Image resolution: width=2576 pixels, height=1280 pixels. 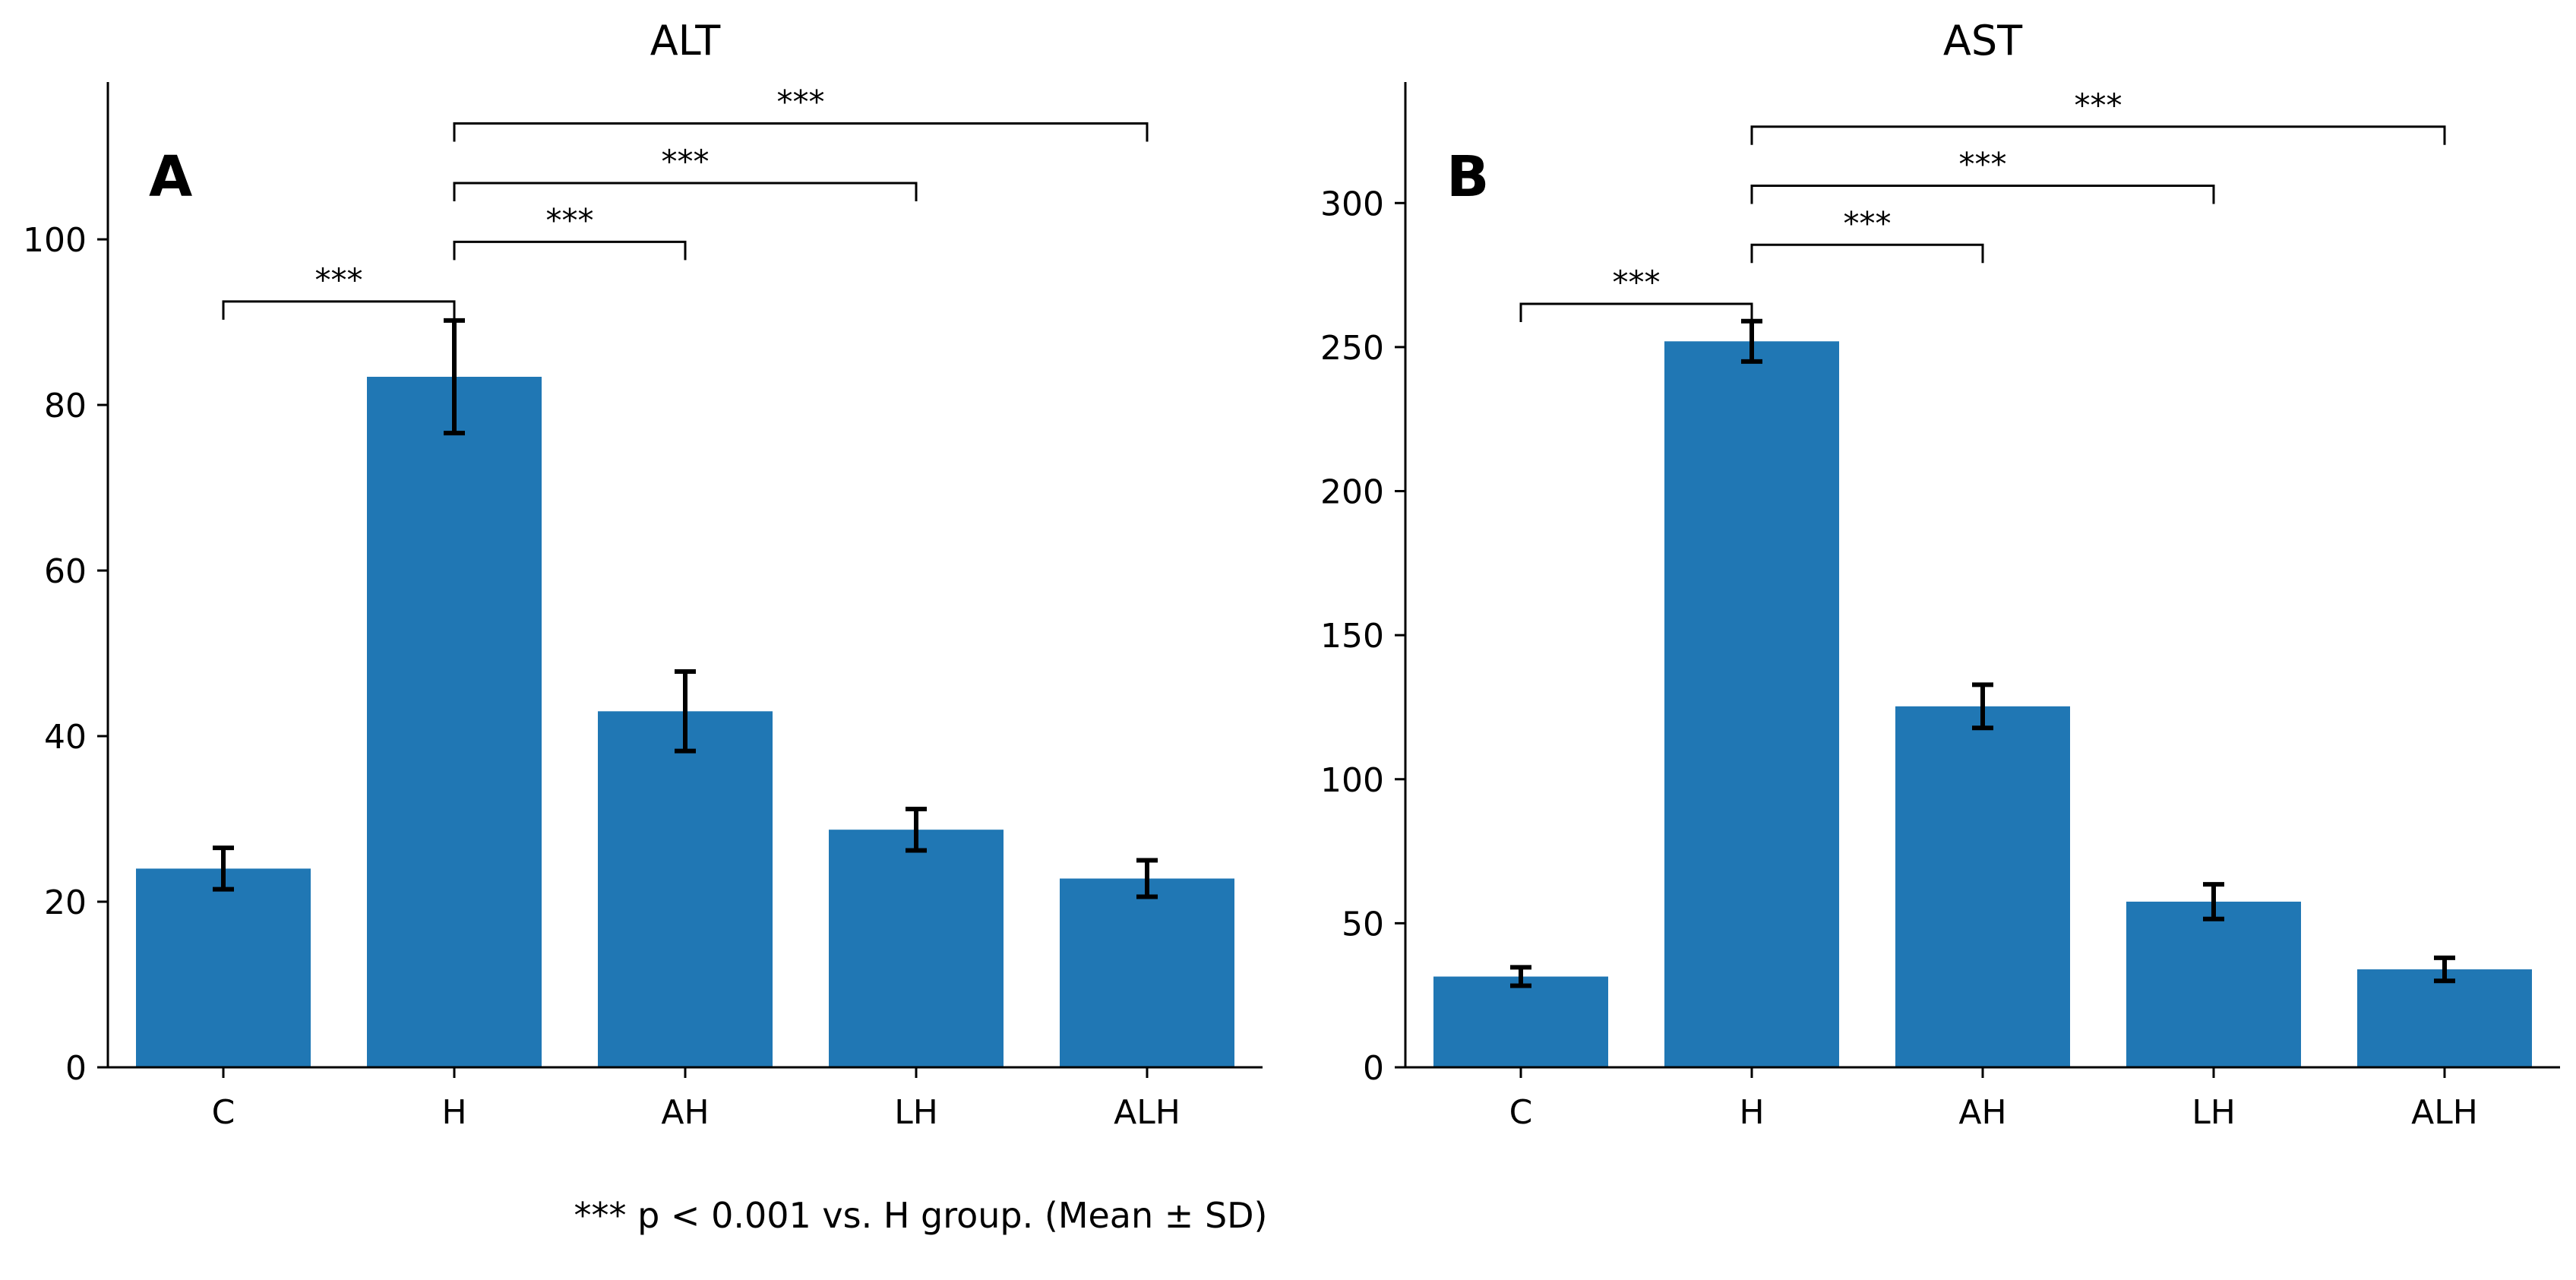 I want to click on y-tick-label: 150, so click(x=1352, y=636).